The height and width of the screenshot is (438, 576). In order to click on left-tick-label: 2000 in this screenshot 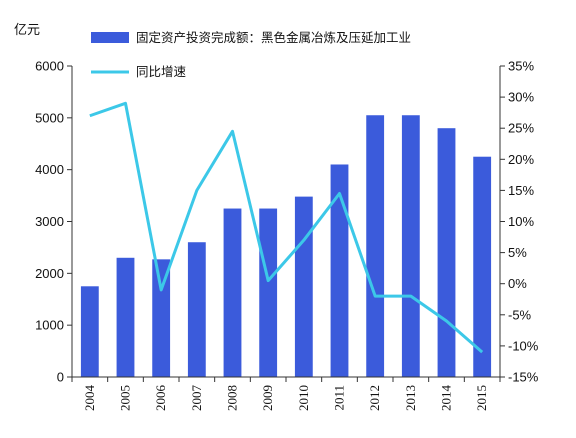, I will do `click(49, 273)`.